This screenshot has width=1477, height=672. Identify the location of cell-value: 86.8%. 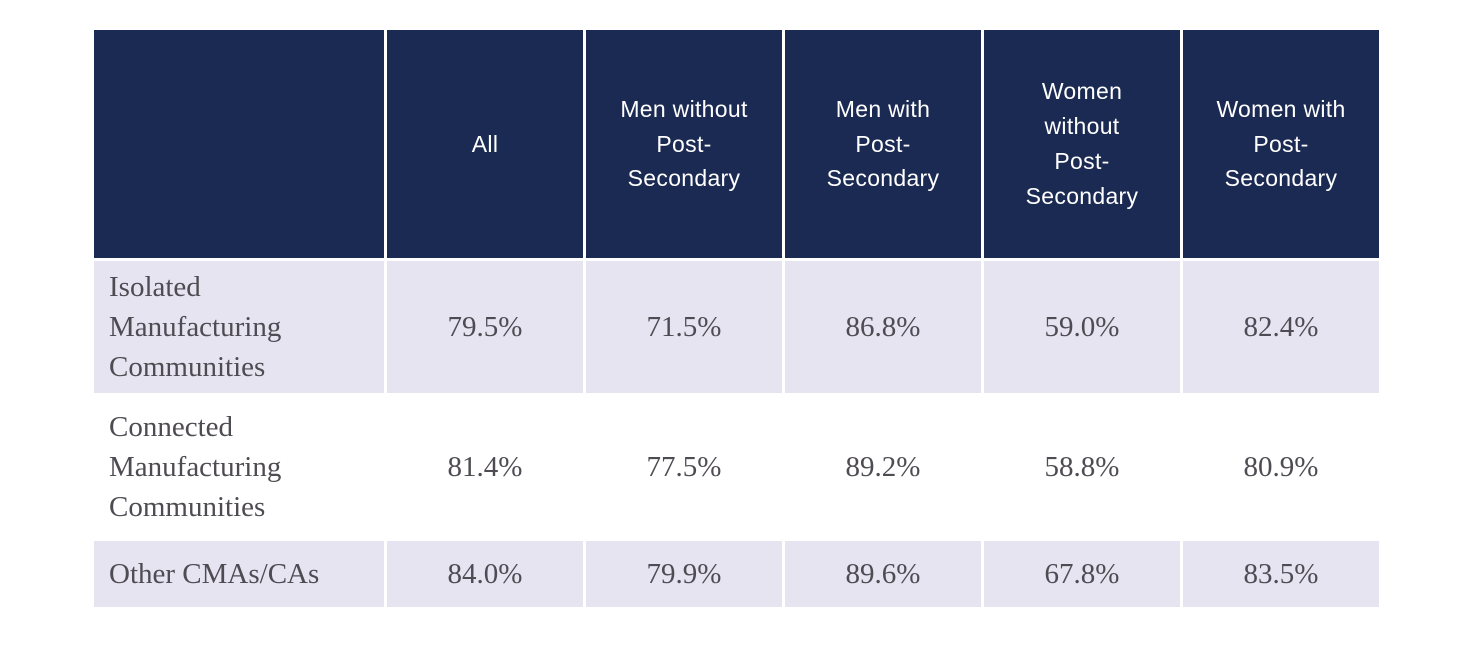
(883, 327).